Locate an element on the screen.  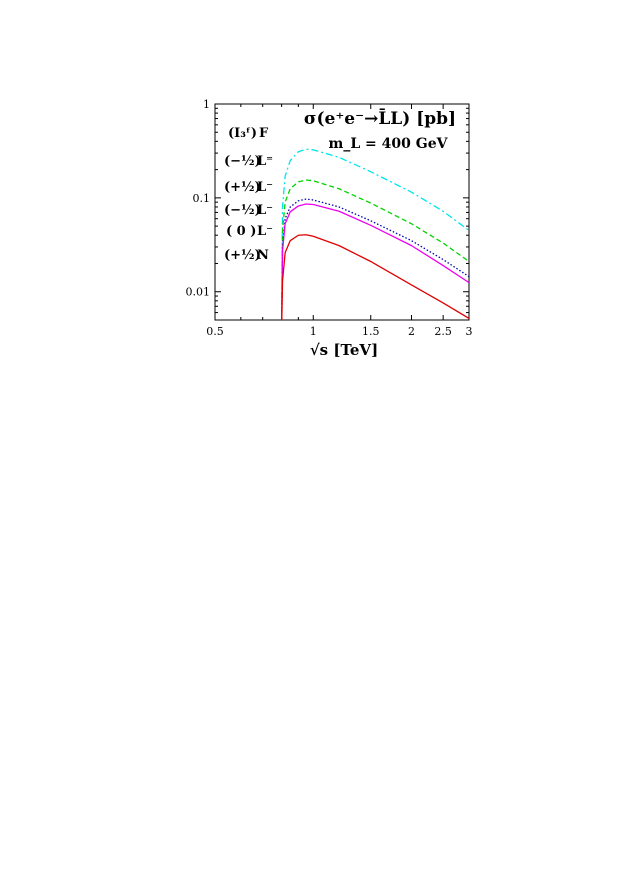
legend-particle-5: N is located at coordinates (263, 255).